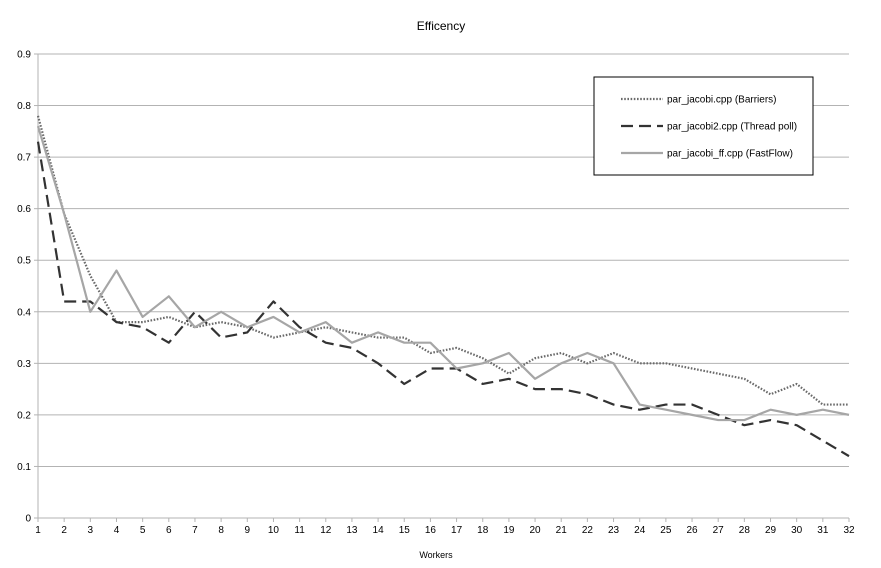 This screenshot has height=568, width=881. What do you see at coordinates (248, 530) in the screenshot?
I see `x-tick-label: 9` at bounding box center [248, 530].